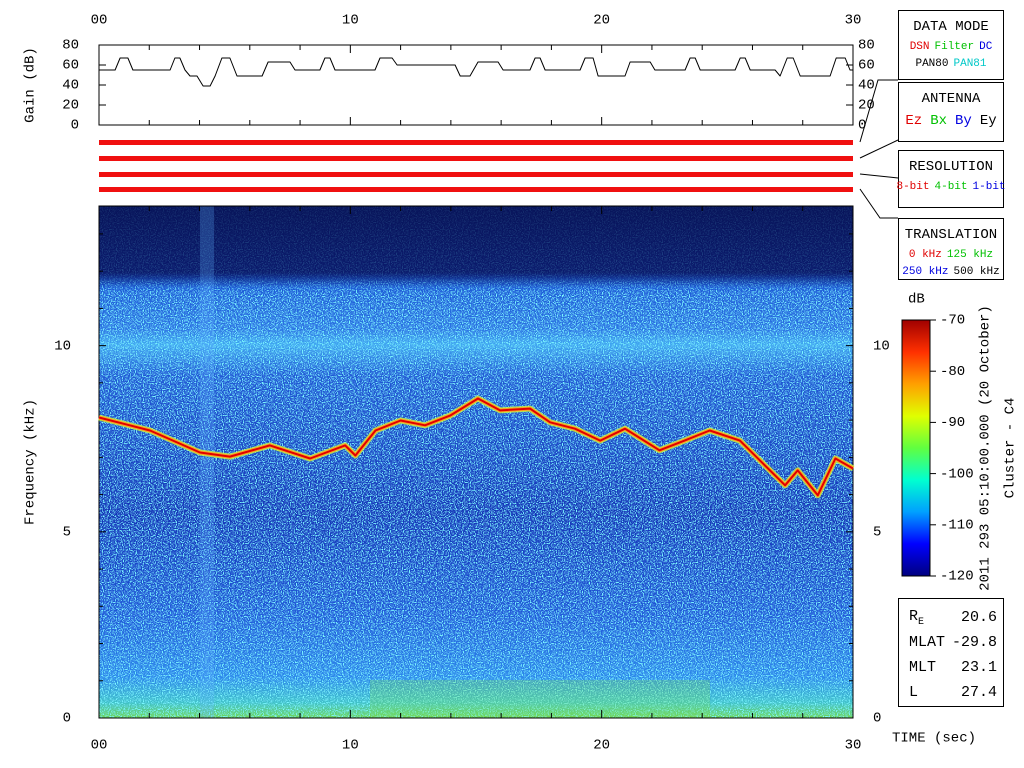  I want to click on info-label-text: R, so click(914, 616).